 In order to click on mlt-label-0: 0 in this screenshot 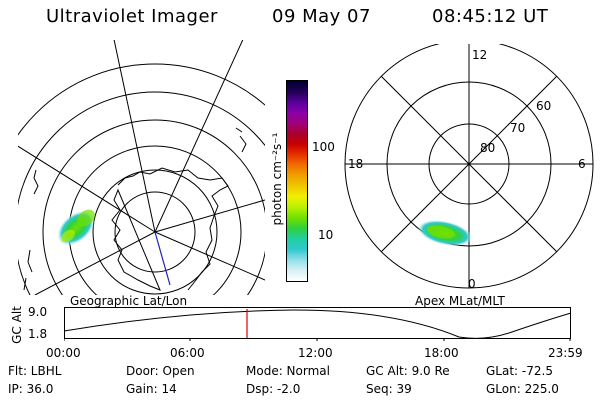, I will do `click(472, 284)`.